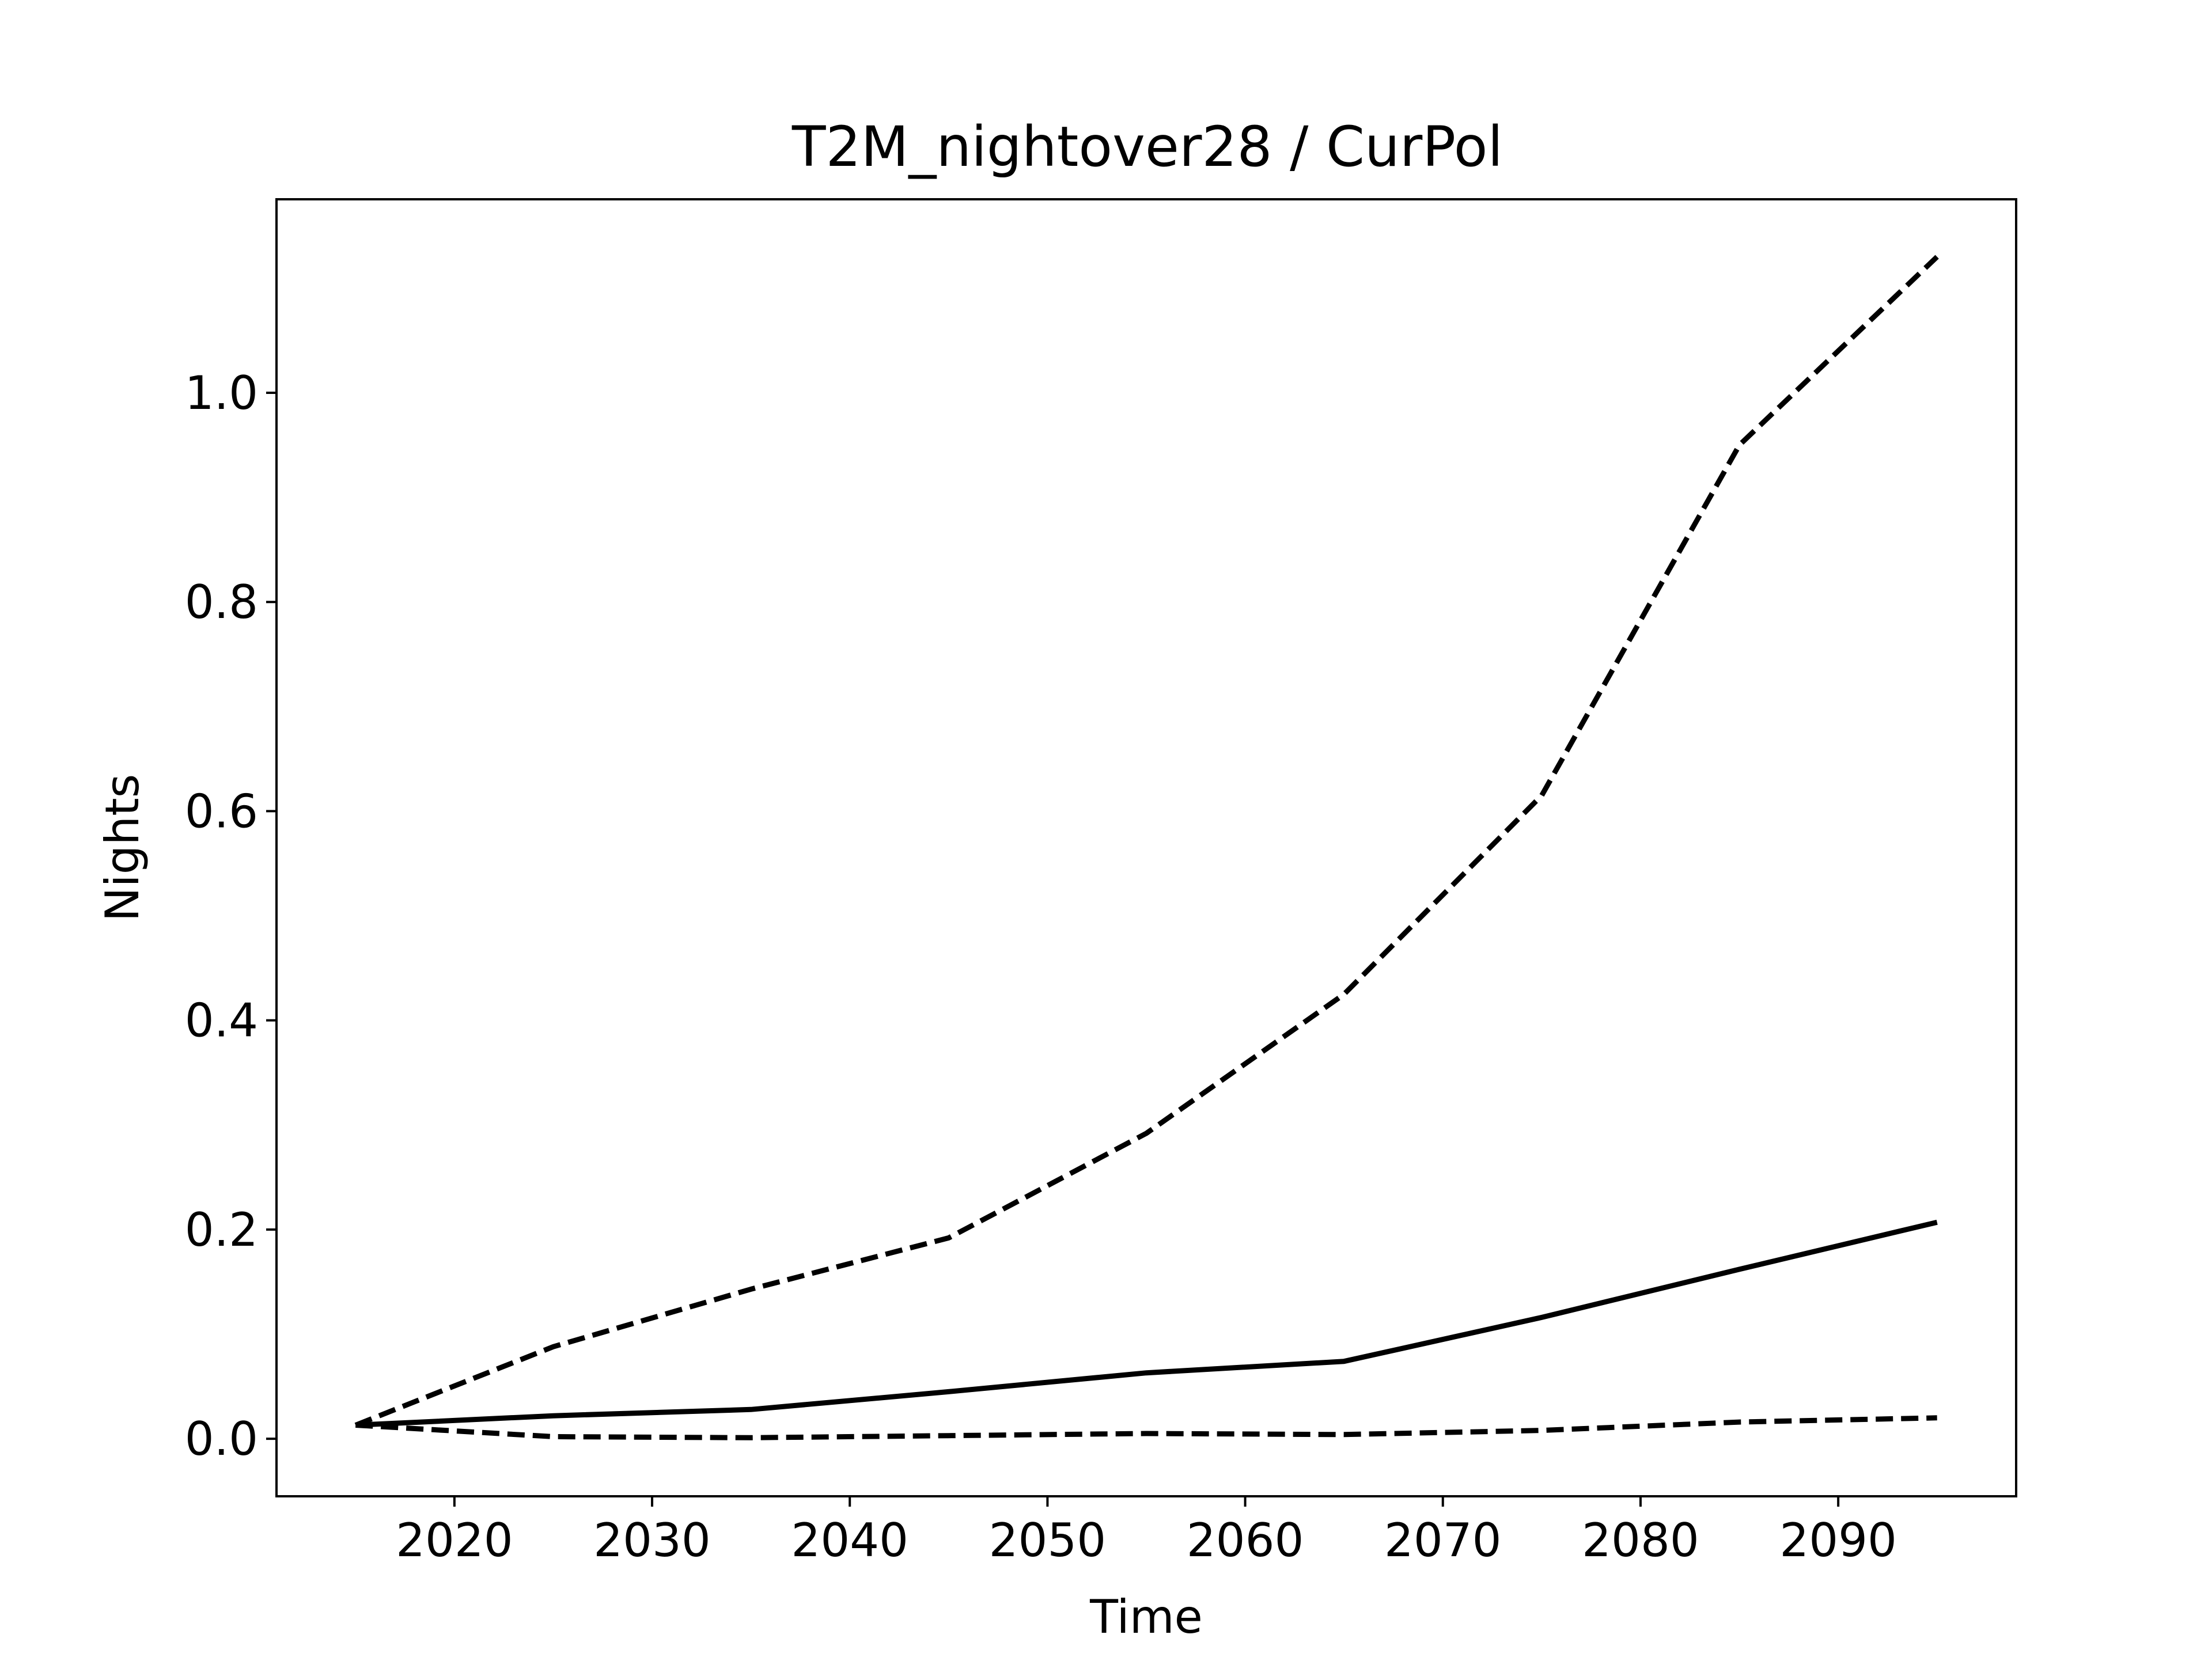 This screenshot has width=2212, height=1661. What do you see at coordinates (1838, 1540) in the screenshot?
I see `x-tick-label: 2090` at bounding box center [1838, 1540].